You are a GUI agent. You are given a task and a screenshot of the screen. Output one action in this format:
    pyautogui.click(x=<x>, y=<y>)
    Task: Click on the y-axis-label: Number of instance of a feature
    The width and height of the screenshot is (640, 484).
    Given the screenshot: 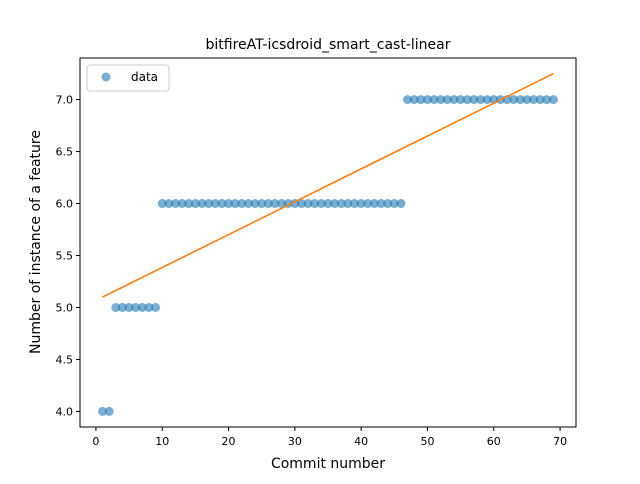 What is the action you would take?
    pyautogui.click(x=36, y=242)
    